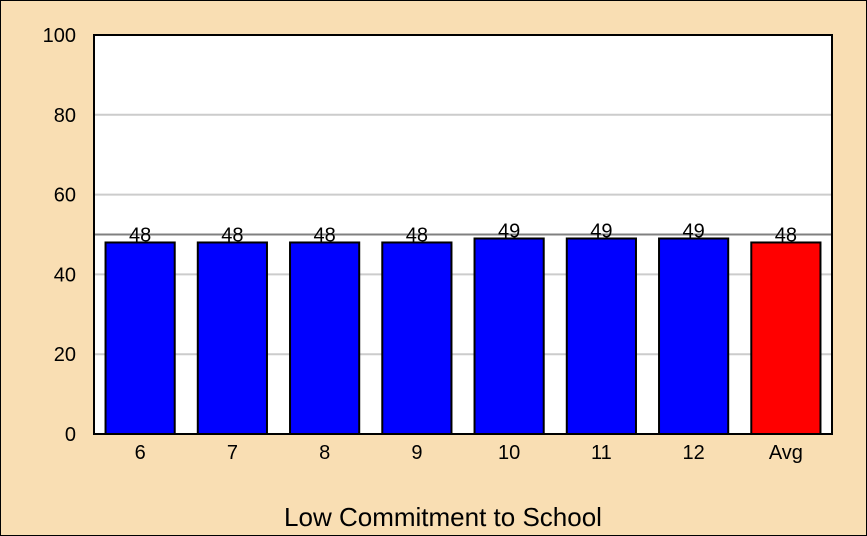 This screenshot has height=536, width=867. What do you see at coordinates (65, 355) in the screenshot?
I see `y-tick-label: 20` at bounding box center [65, 355].